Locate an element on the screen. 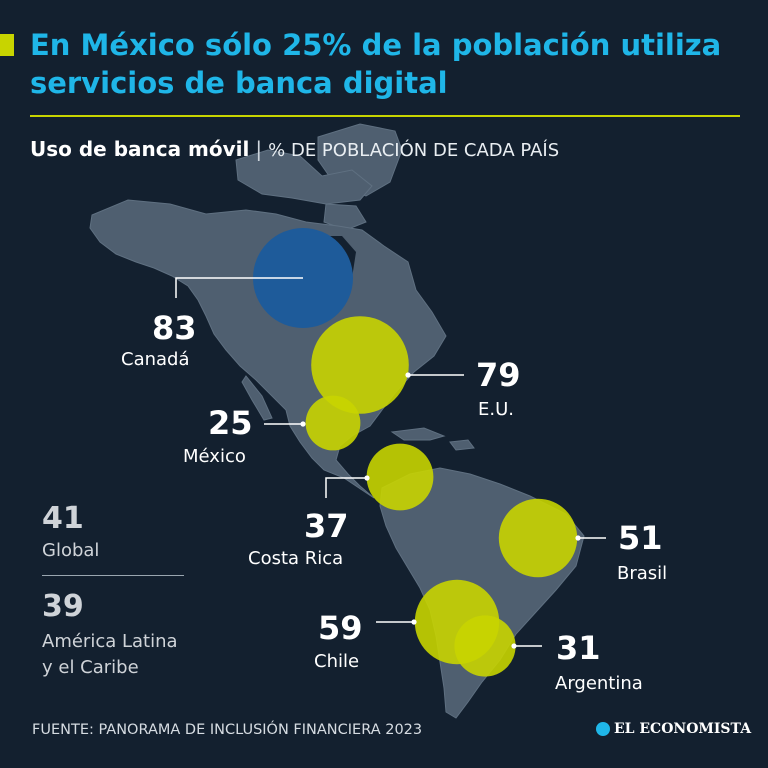 This screenshot has width=768, height=768. leader-dot-eu is located at coordinates (408, 375).